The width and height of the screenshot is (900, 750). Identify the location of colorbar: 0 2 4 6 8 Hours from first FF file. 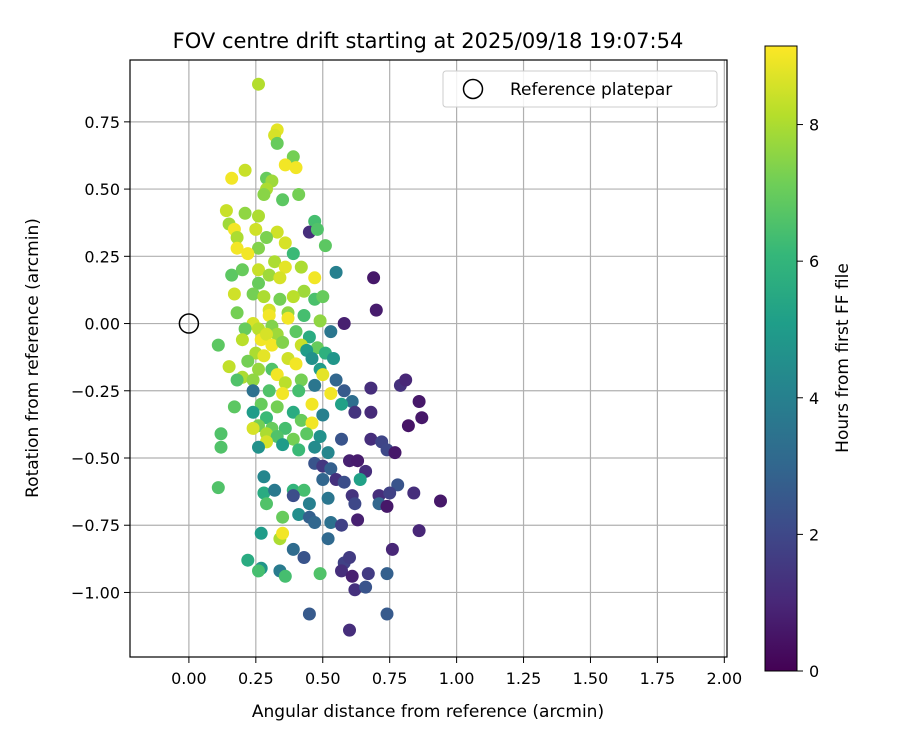
(808, 363).